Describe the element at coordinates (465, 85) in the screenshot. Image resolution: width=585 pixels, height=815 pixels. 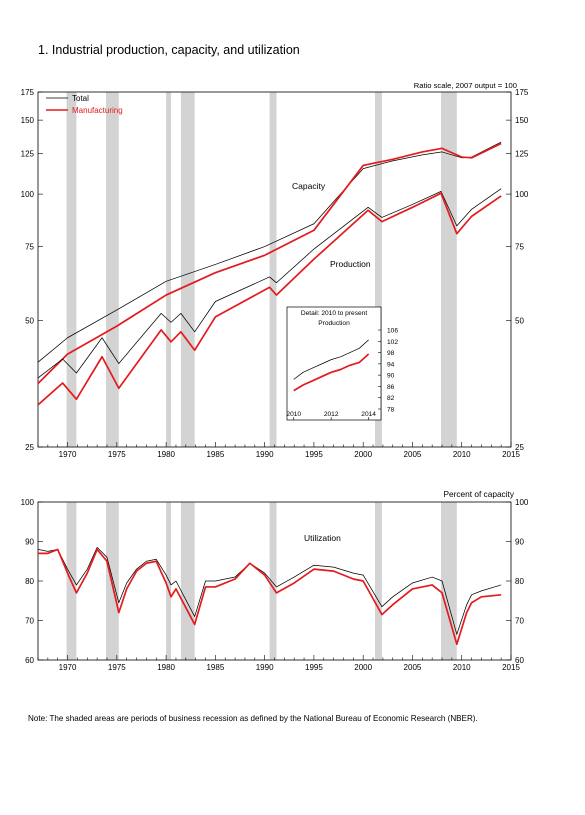
I see `top-scale-note: Ratio scale, 2007 output = 100` at that location.